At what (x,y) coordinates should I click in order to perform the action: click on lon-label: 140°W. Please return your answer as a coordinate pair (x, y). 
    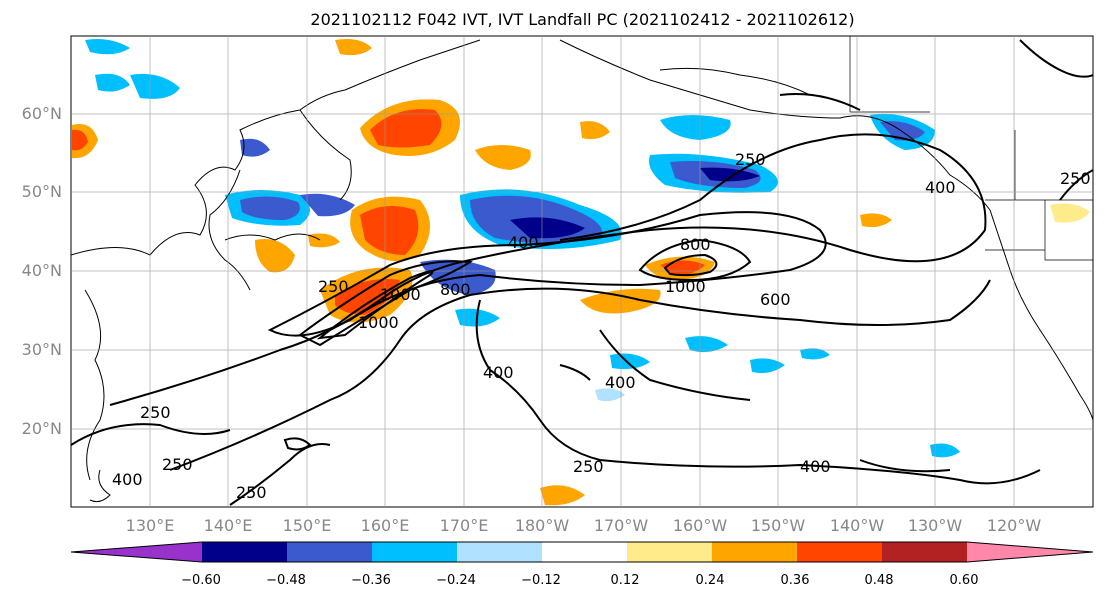
    Looking at the image, I should click on (857, 525).